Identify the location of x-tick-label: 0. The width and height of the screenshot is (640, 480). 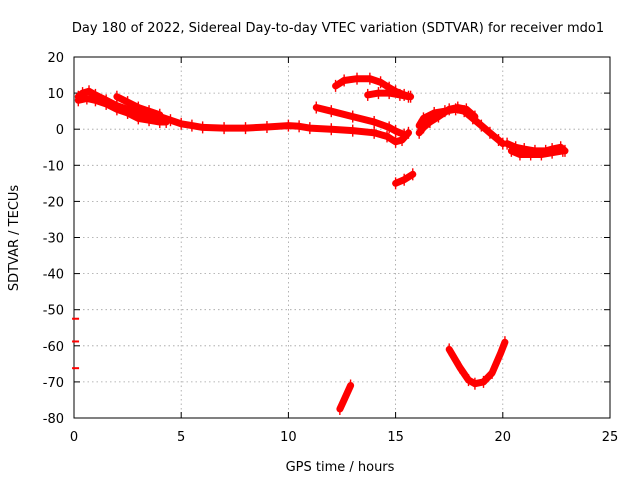
(74, 437).